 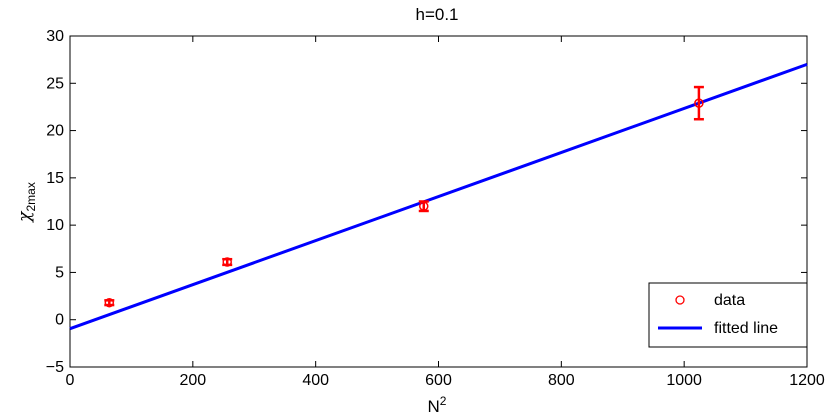 What do you see at coordinates (59, 320) in the screenshot?
I see `y-tick-label: 0` at bounding box center [59, 320].